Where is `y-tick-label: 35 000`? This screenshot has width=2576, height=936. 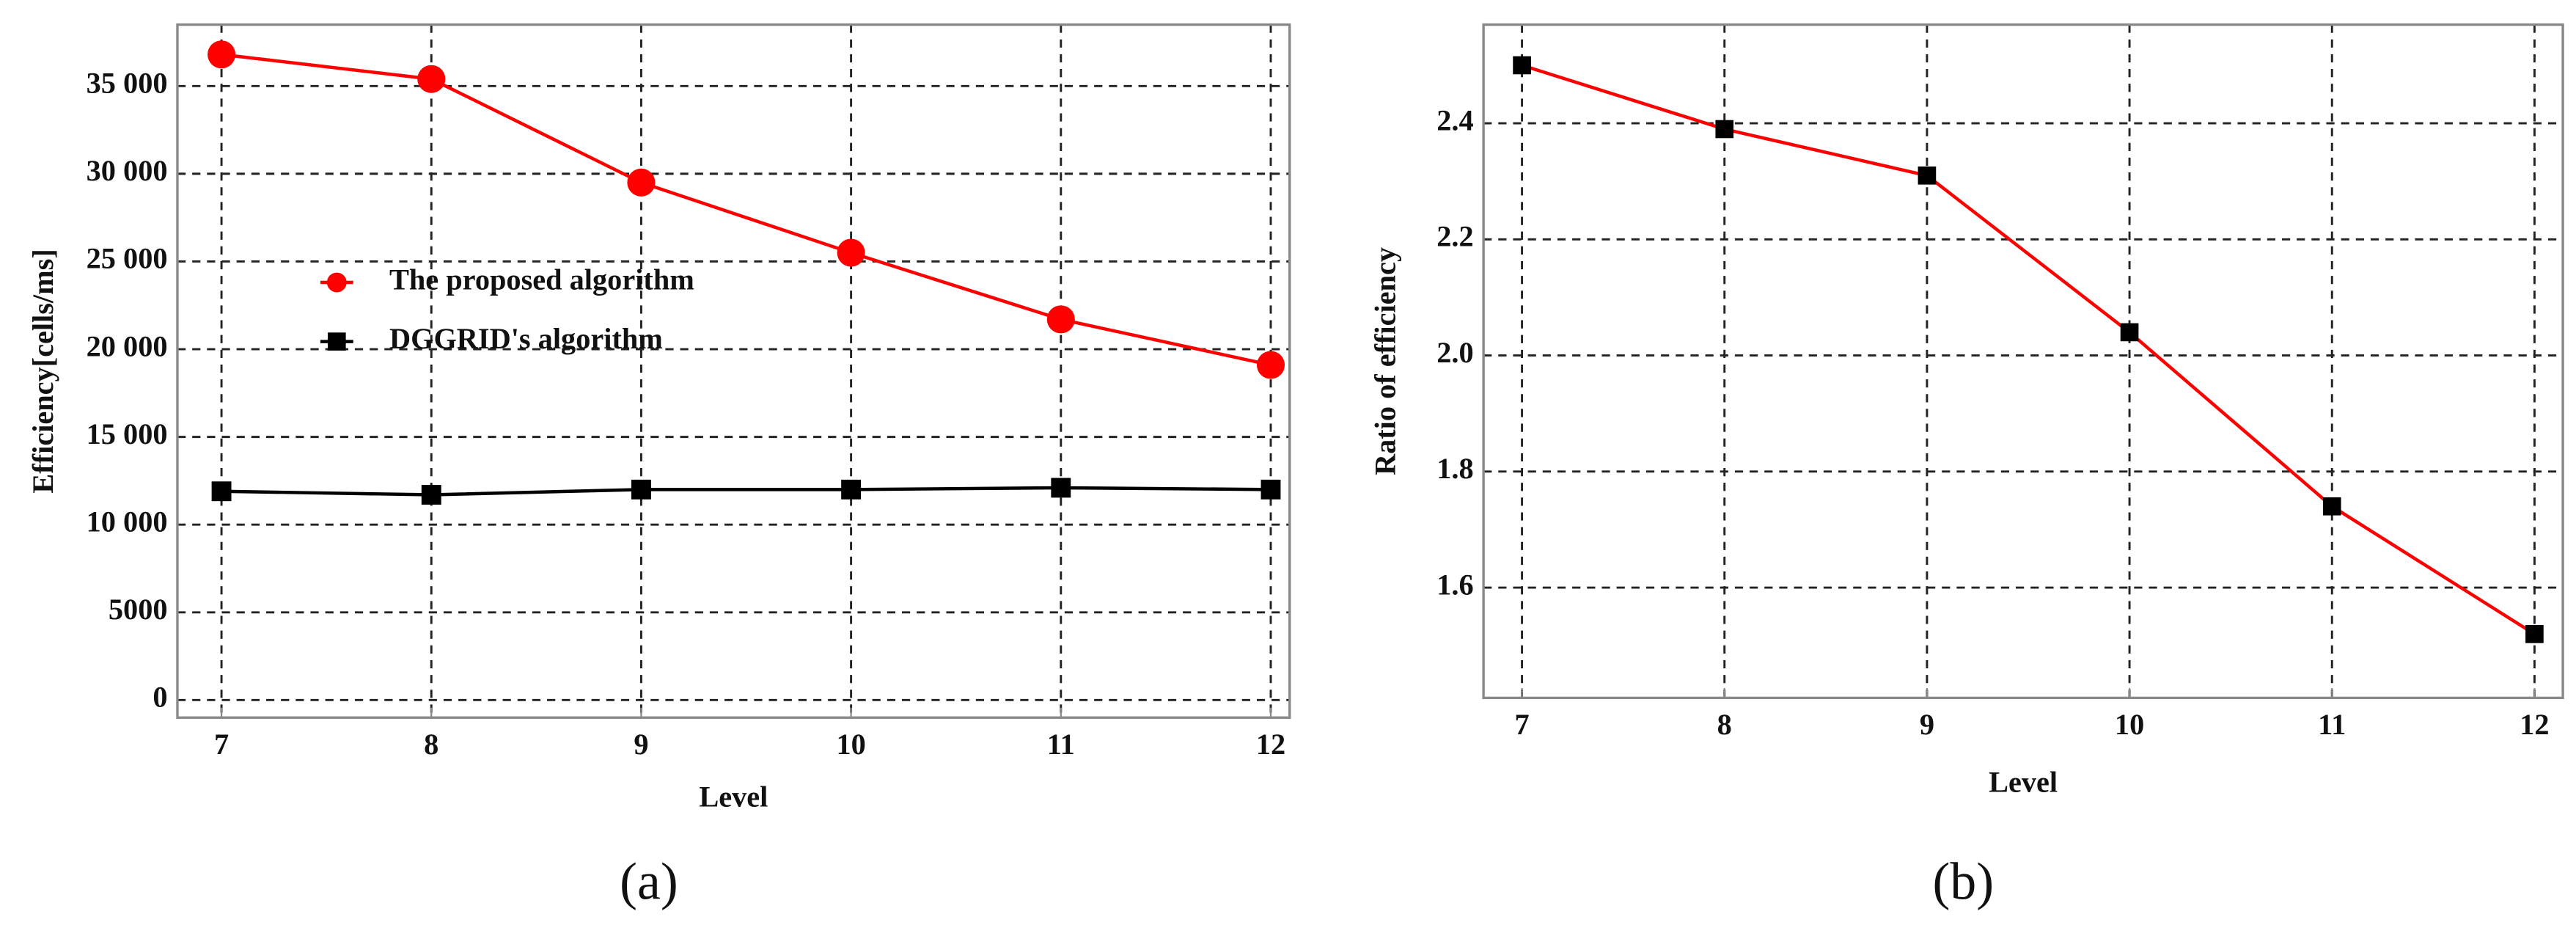 y-tick-label: 35 000 is located at coordinates (128, 83).